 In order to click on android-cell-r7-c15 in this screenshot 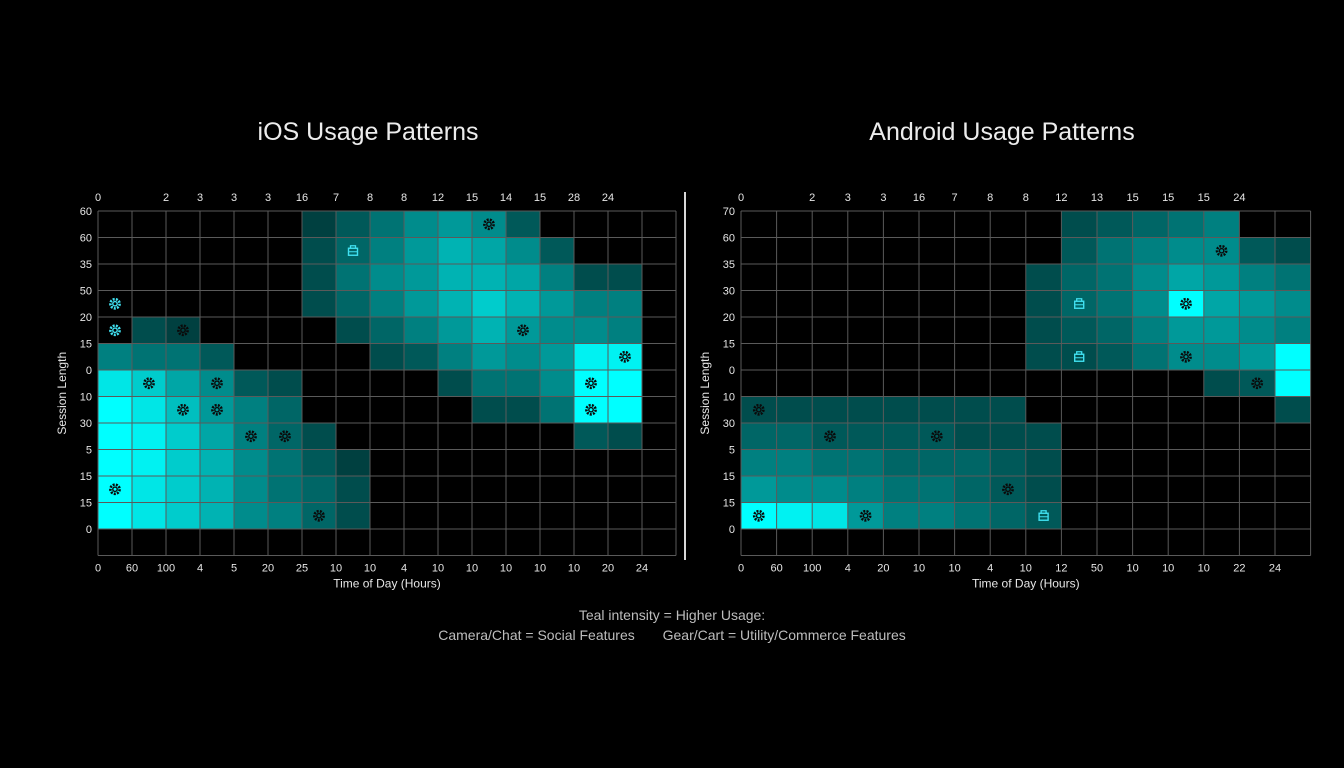, I will do `click(1293, 409)`.